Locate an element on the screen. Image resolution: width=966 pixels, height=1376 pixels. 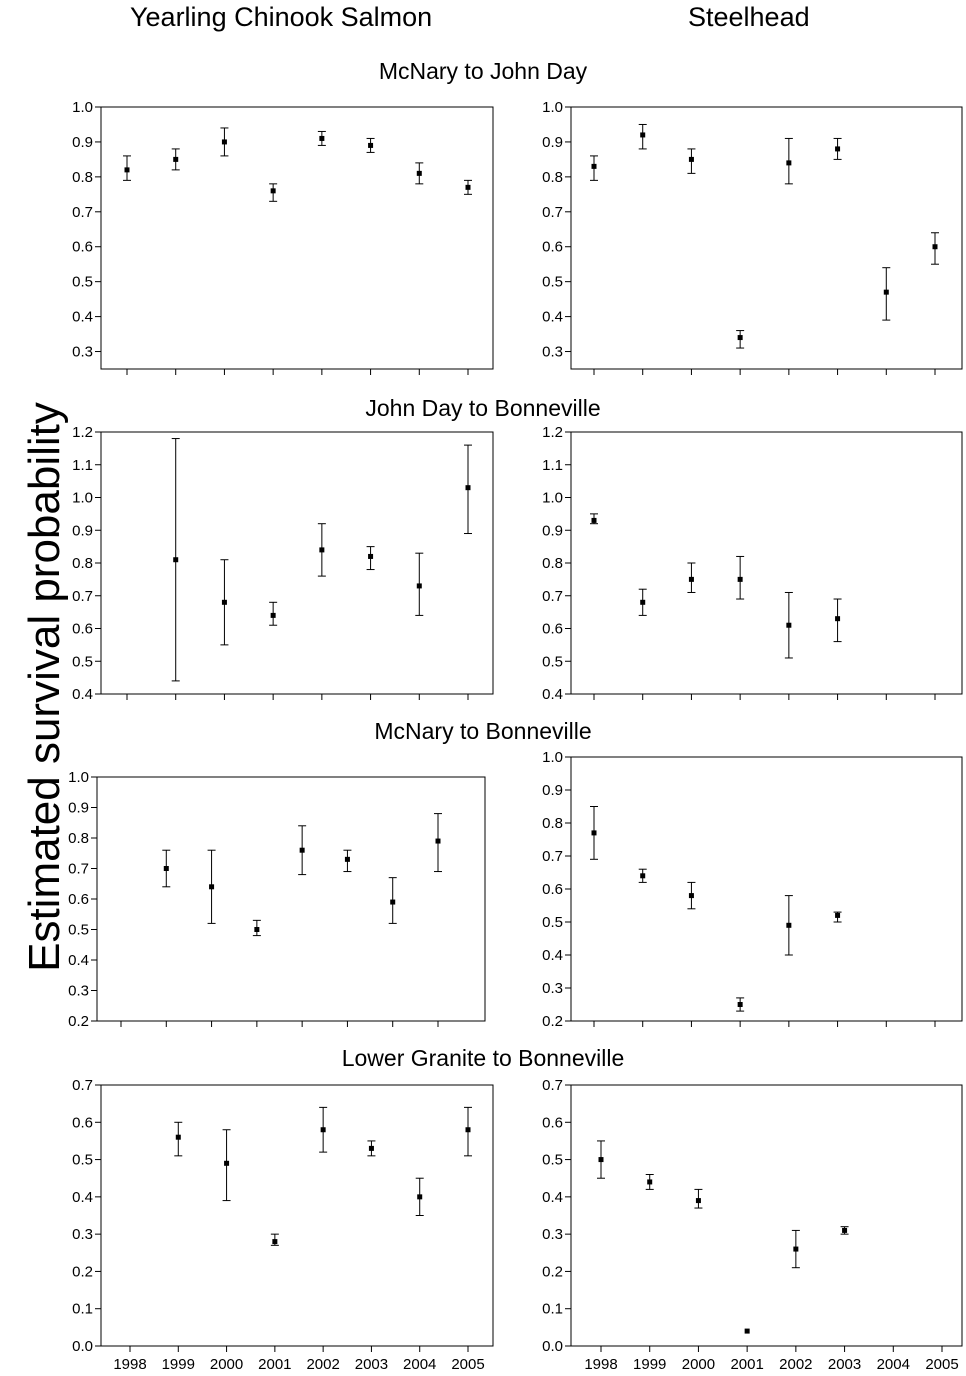
y-tick-label: 0.2 is located at coordinates (552, 1271).